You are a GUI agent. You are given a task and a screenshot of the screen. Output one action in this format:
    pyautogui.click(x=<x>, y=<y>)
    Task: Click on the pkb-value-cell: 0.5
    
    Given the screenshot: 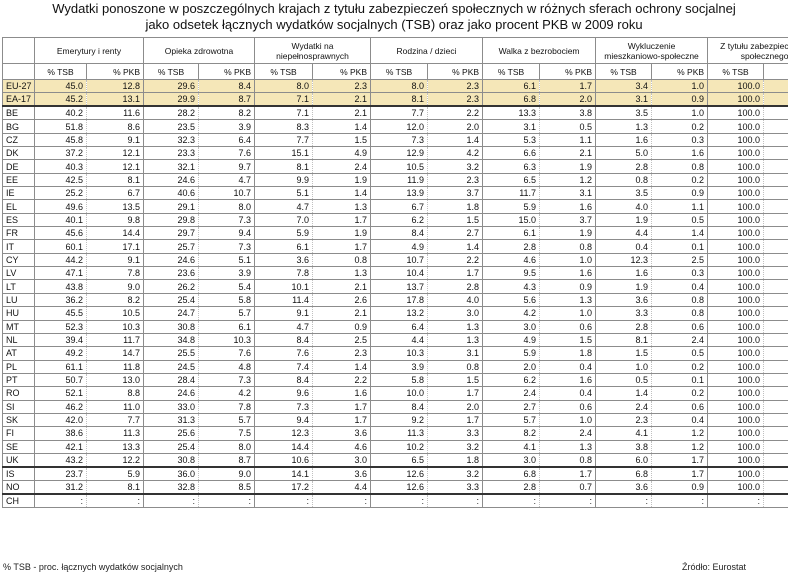 What is the action you would take?
    pyautogui.click(x=568, y=126)
    